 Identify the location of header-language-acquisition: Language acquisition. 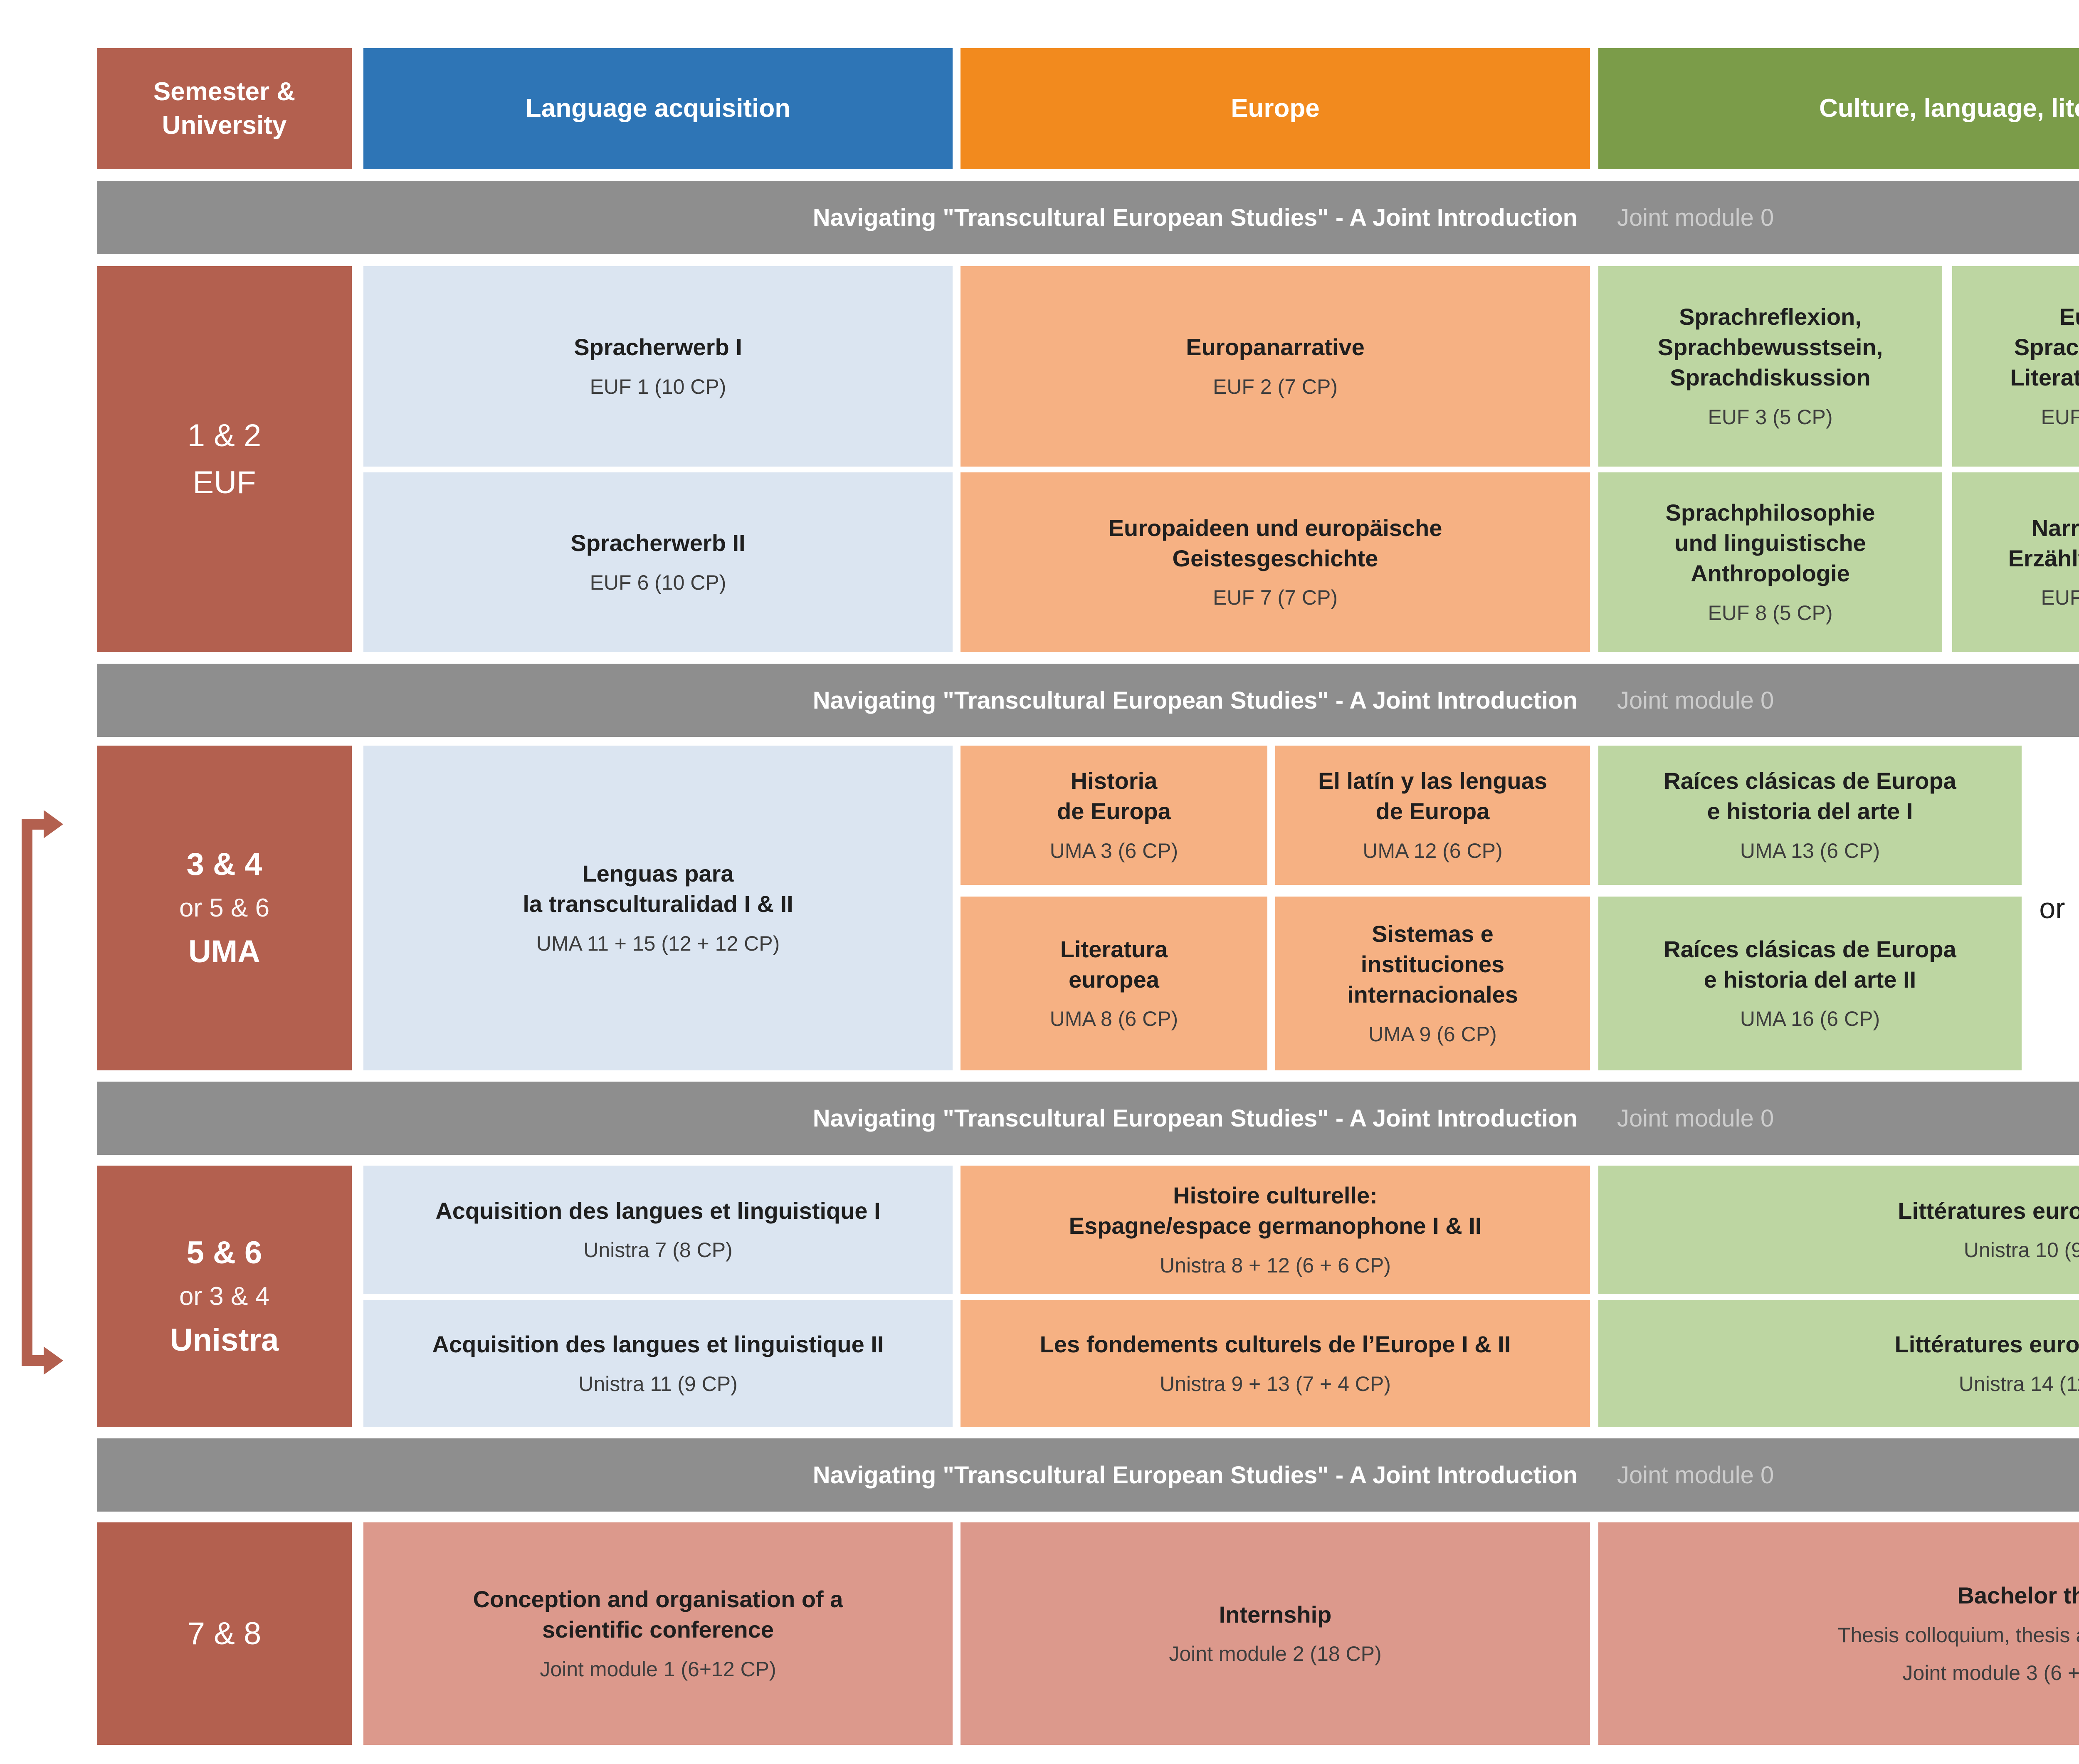
(658, 108).